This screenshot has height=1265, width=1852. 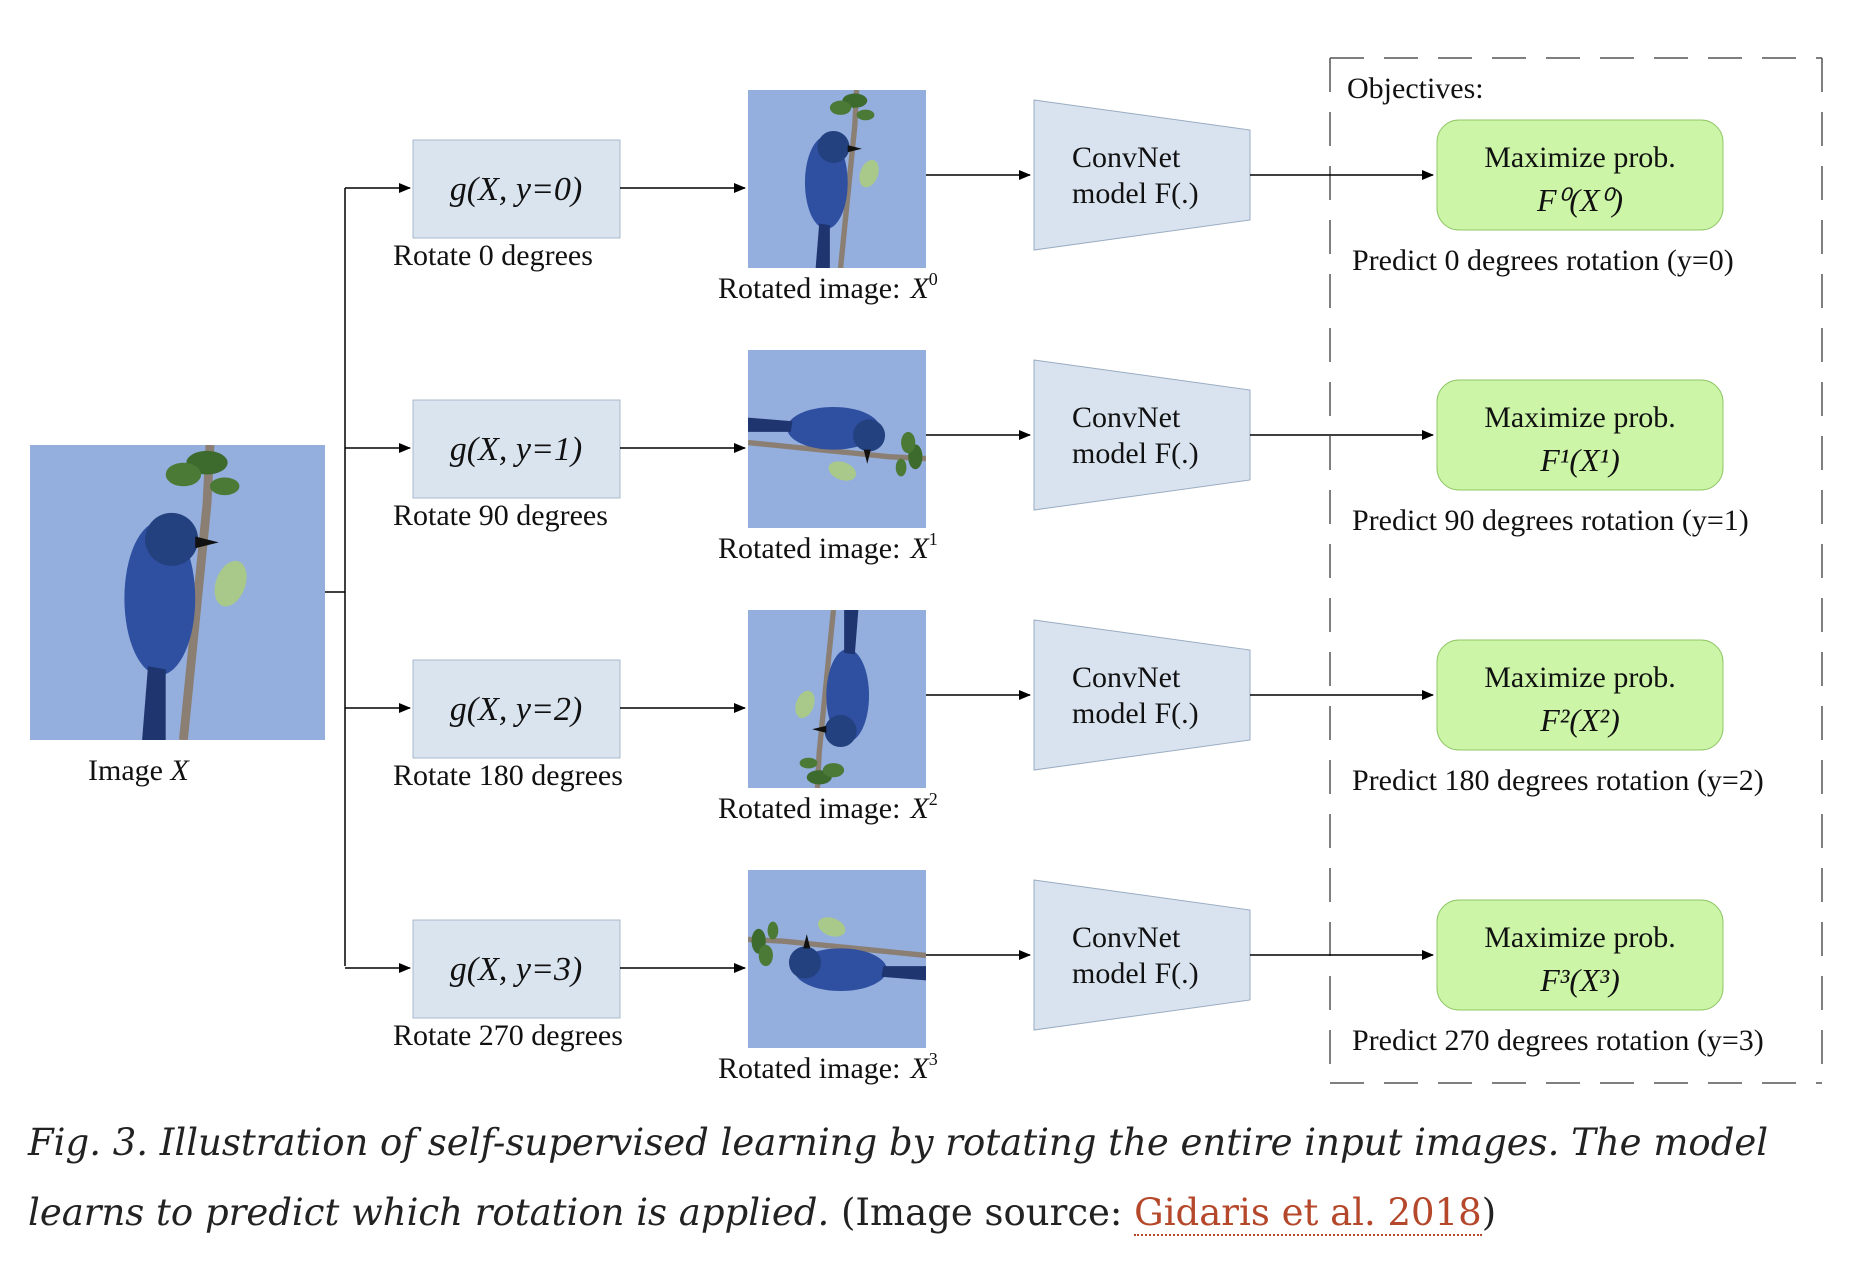 I want to click on transform-label: g(X, y=1), so click(x=516, y=449).